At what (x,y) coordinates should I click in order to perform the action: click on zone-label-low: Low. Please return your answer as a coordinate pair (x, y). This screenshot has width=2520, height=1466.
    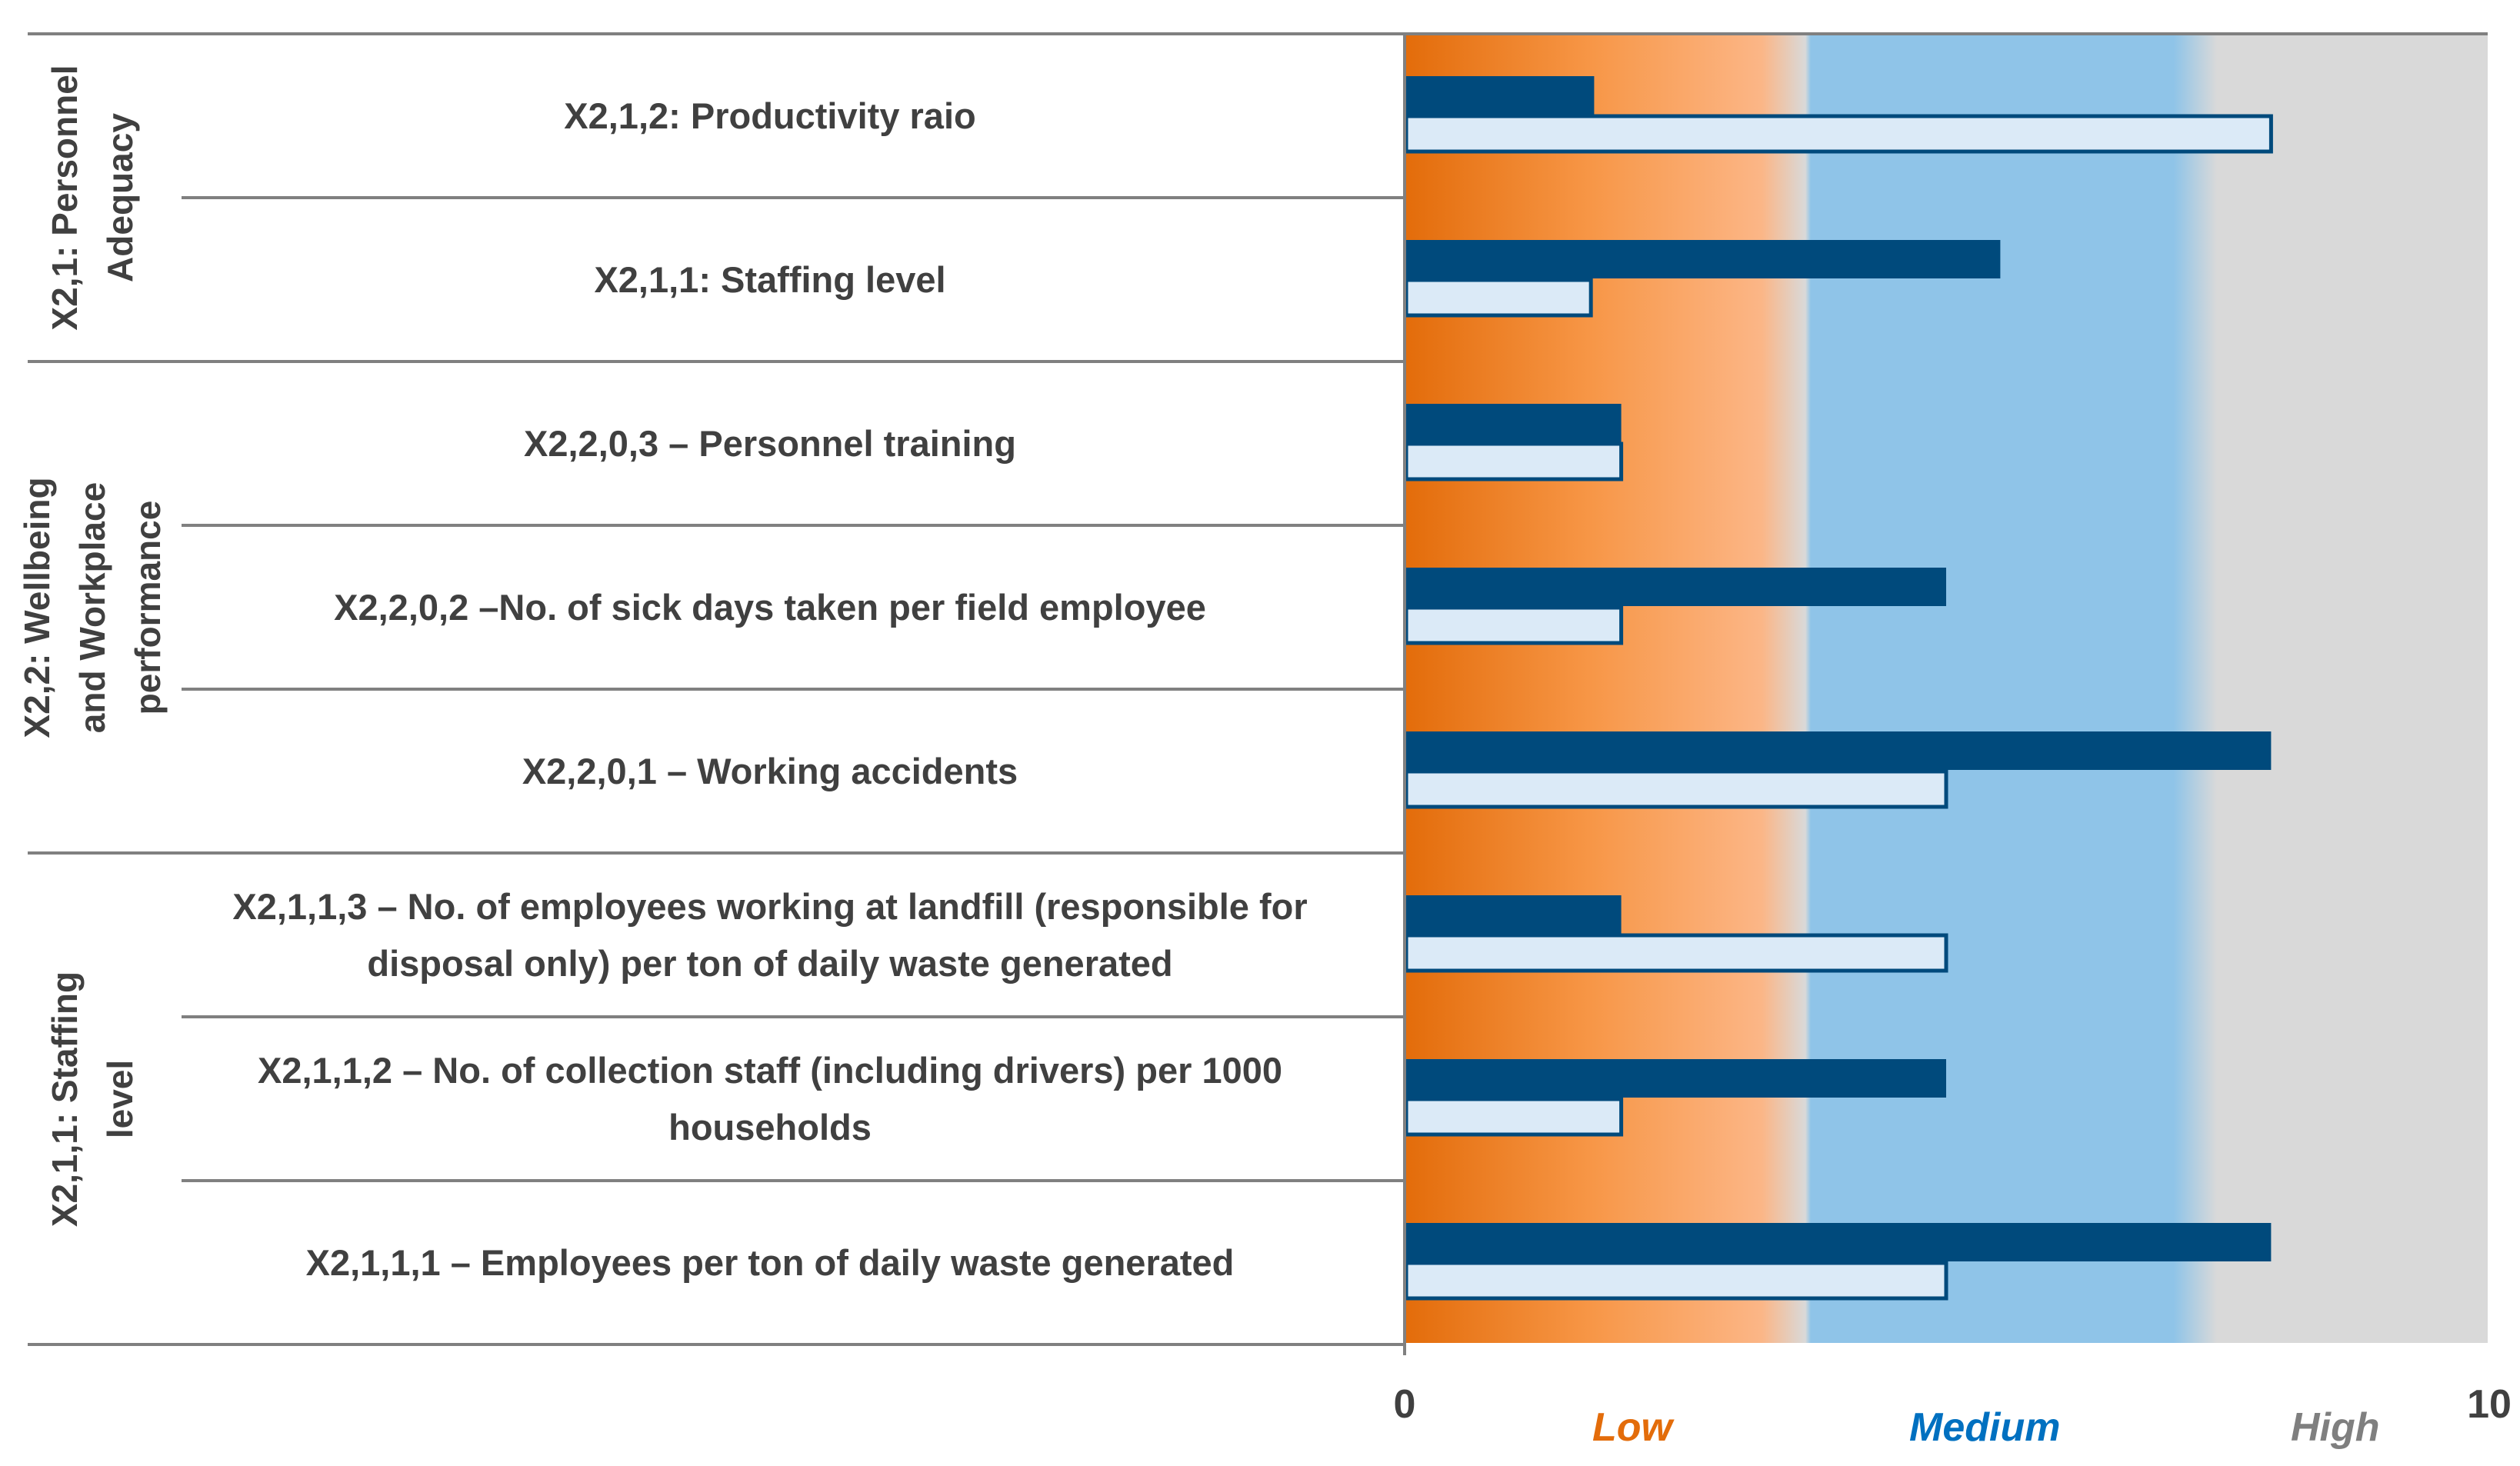
    Looking at the image, I should click on (1632, 1428).